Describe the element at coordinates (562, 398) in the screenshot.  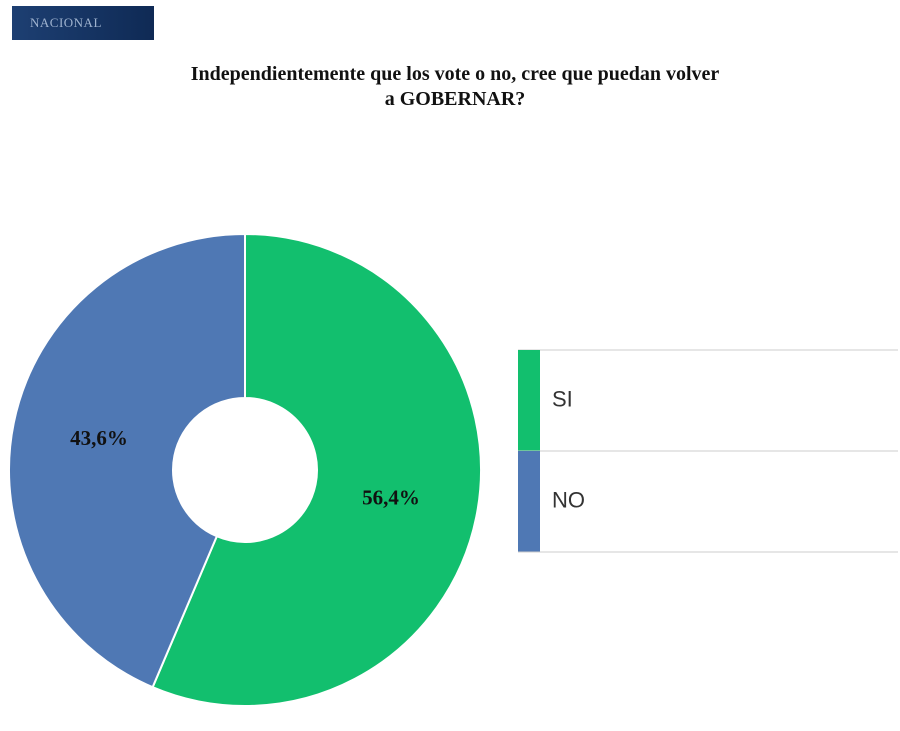
I see `legend-label: SI` at that location.